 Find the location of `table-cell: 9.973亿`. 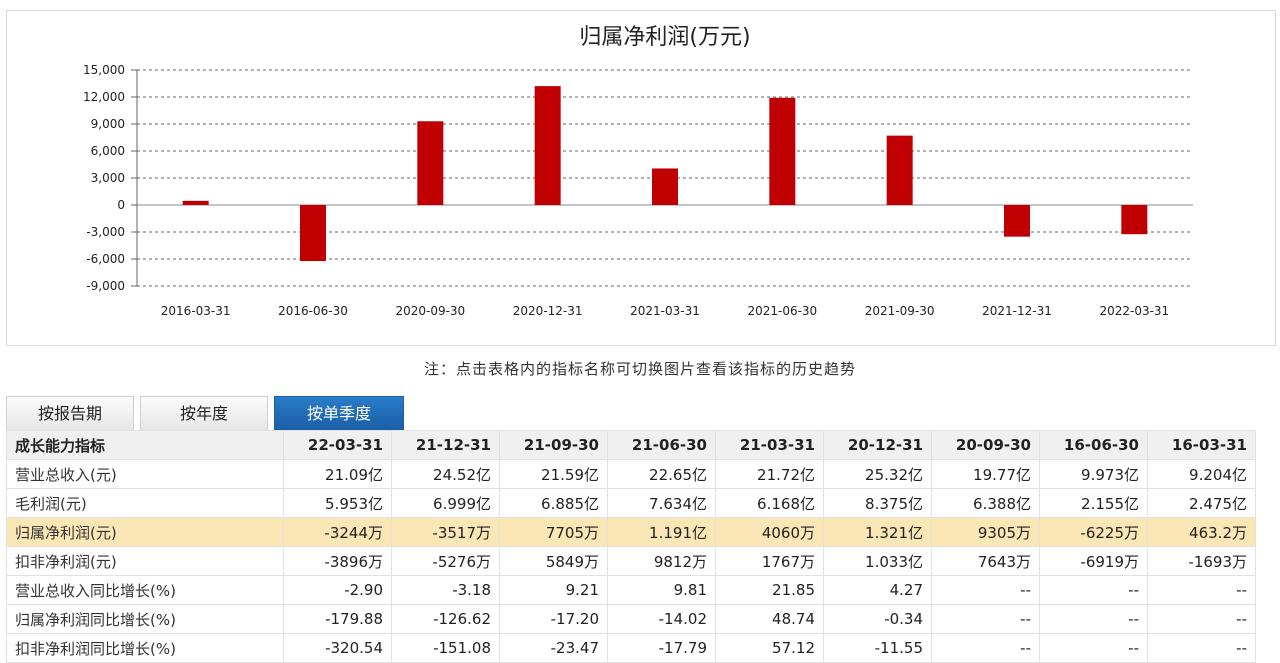

table-cell: 9.973亿 is located at coordinates (1093, 474).